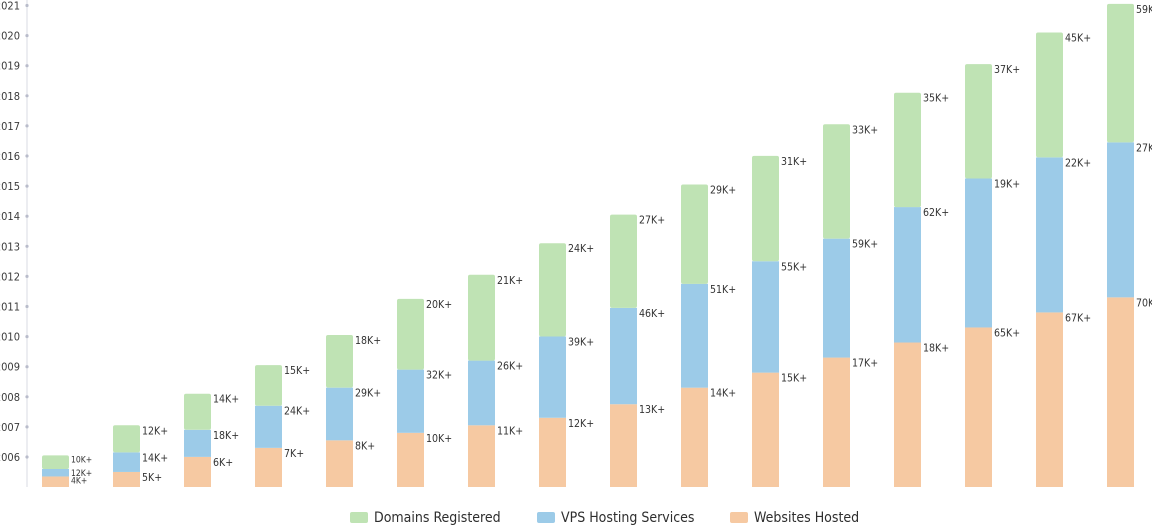 The image size is (1152, 528). I want to click on bar-value-label: 5K+, so click(152, 478).